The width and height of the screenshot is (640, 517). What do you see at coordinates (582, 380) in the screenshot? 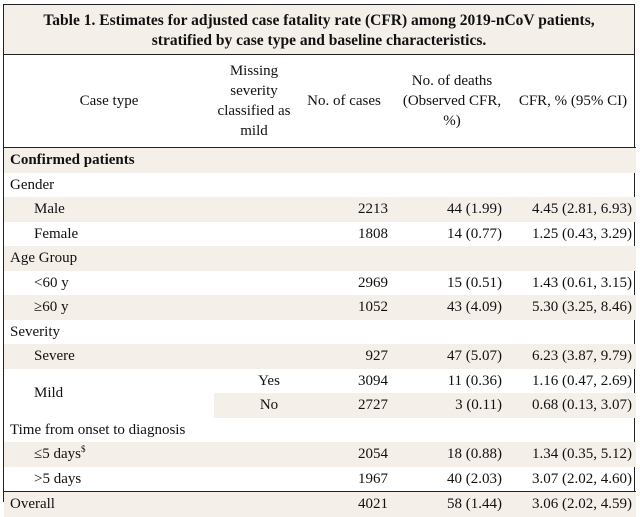
I see `cell-cfr: 1.16 (0.47, 2.69)` at bounding box center [582, 380].